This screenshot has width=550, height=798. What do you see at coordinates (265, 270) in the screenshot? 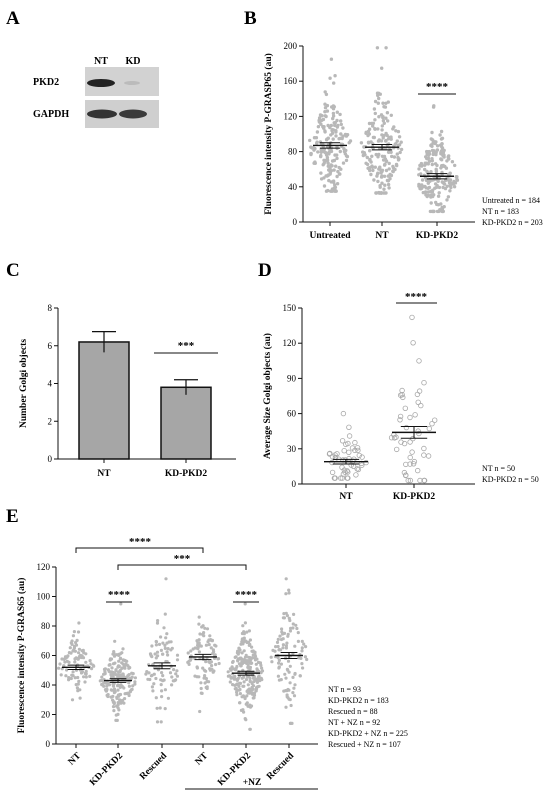
I see `panel-letter-d: D` at bounding box center [265, 270].